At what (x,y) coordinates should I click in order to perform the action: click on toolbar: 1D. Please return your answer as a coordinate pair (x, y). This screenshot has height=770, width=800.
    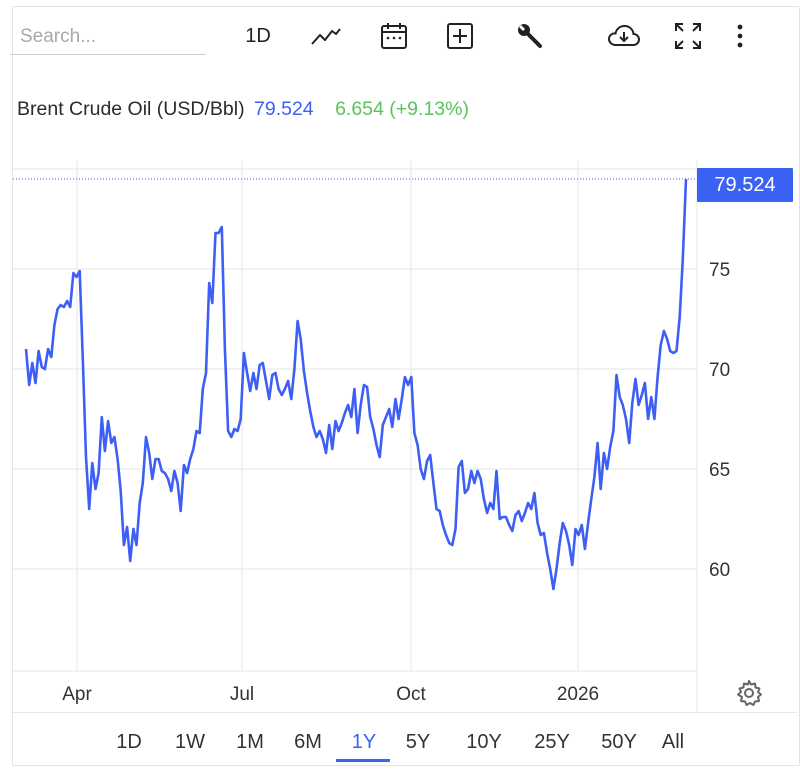
    Looking at the image, I should click on (393, 33).